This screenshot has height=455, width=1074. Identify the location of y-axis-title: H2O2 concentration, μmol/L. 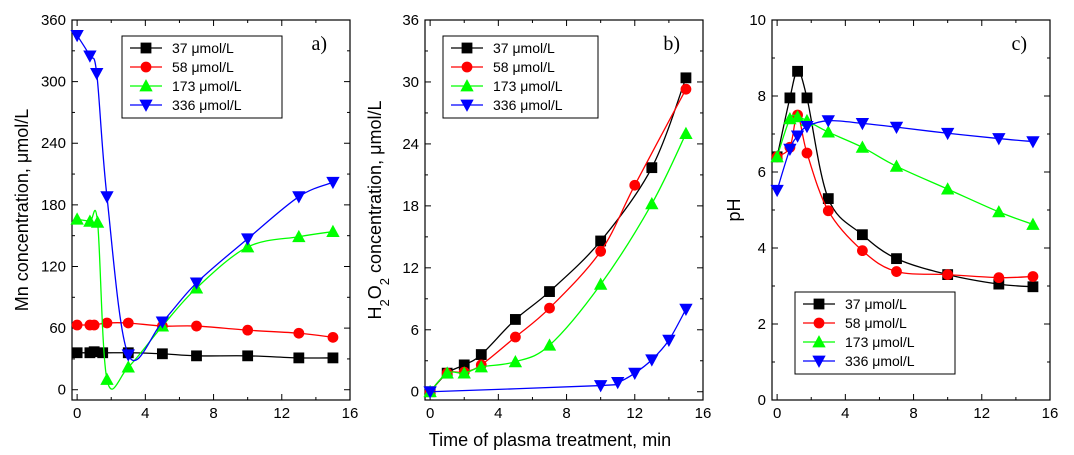
(378, 210).